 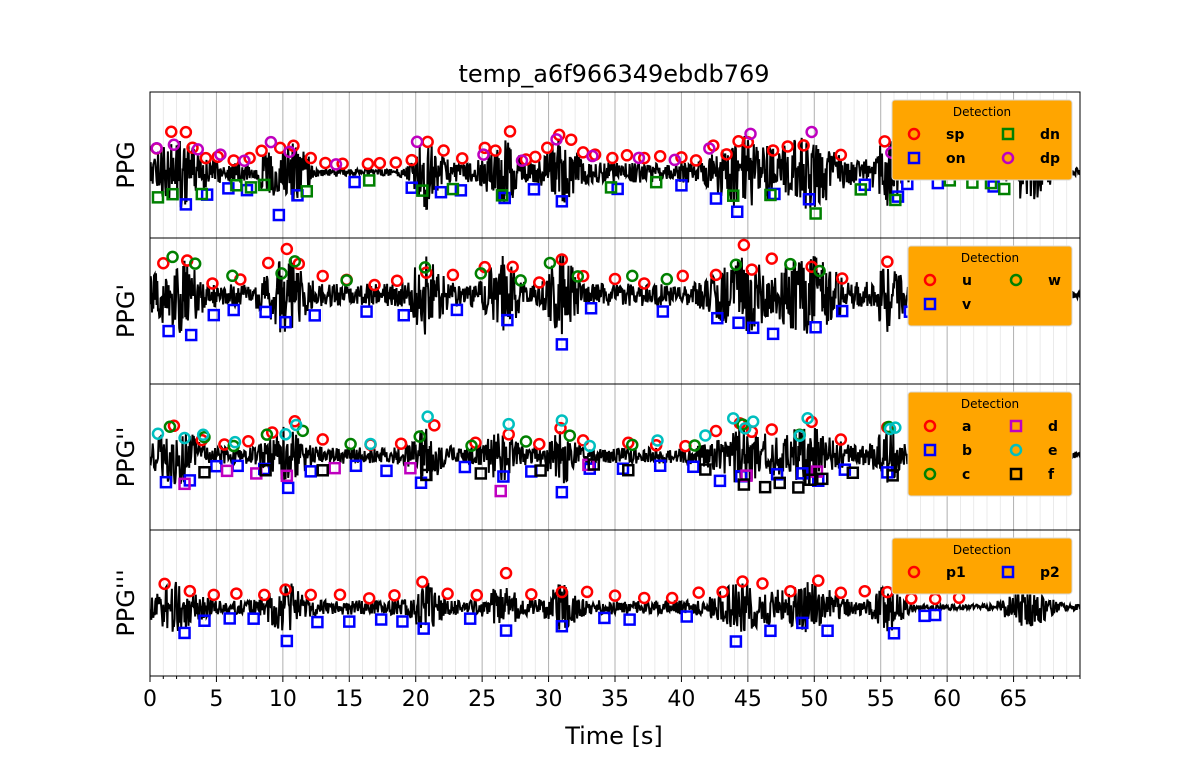 What do you see at coordinates (615, 699) in the screenshot?
I see `x-tick-label: 35` at bounding box center [615, 699].